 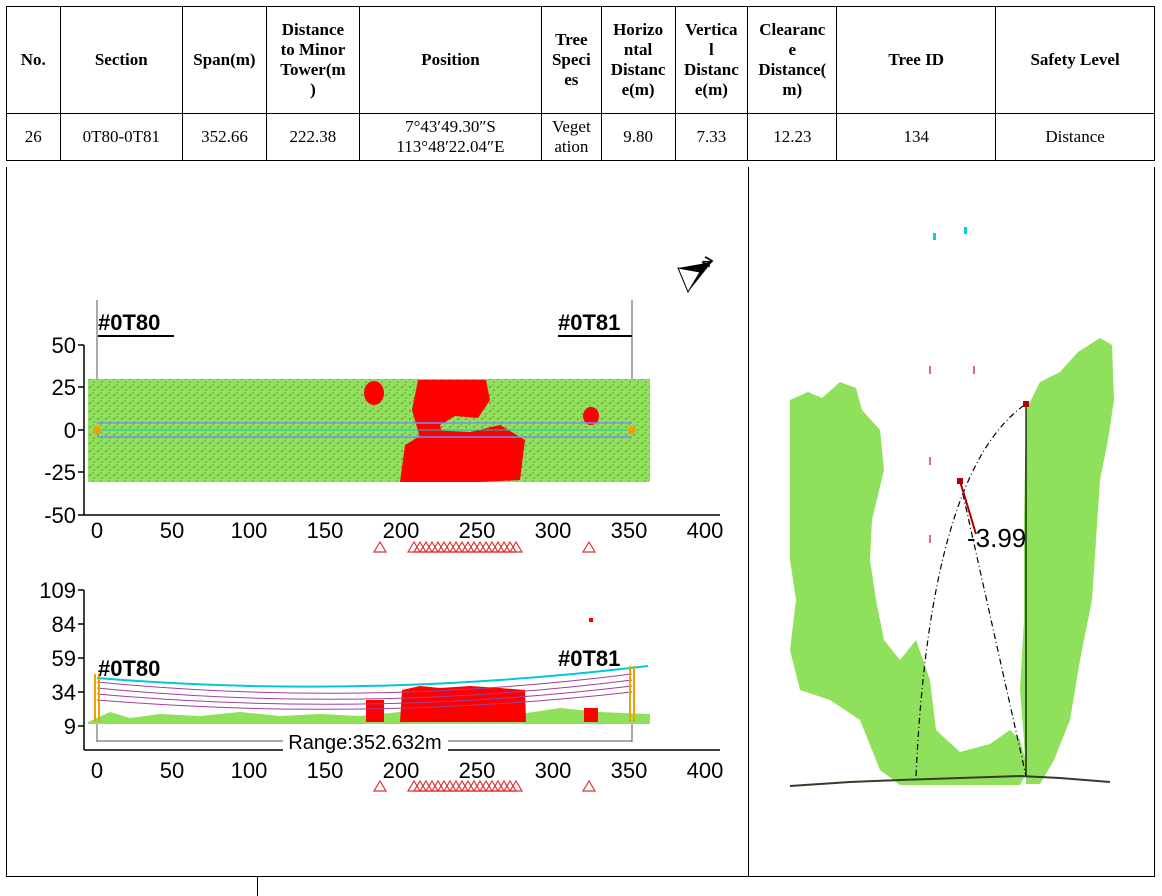 I want to click on plan-x-tick: 100, so click(x=249, y=530).